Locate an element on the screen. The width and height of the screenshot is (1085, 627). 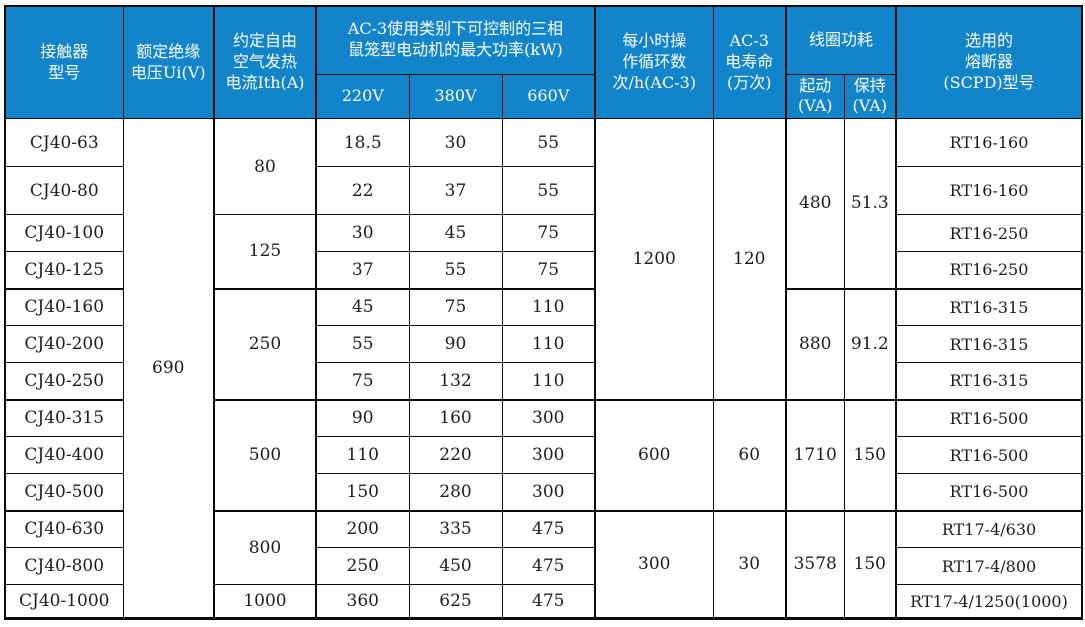
header-fuse-type: 选用的 熔断器 (SCPD)型号 is located at coordinates (989, 62).